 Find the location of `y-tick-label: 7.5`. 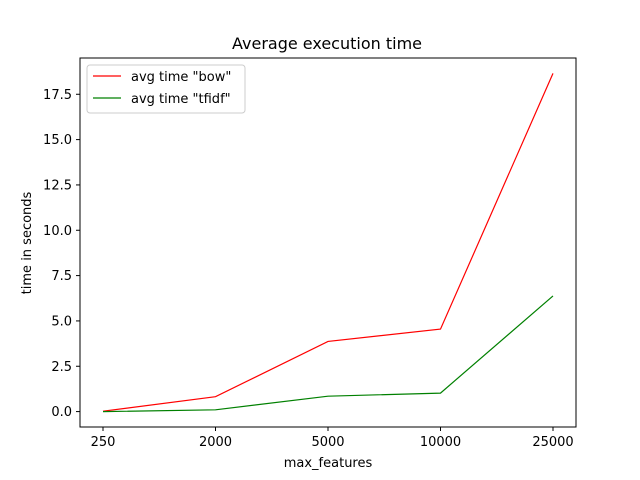

y-tick-label: 7.5 is located at coordinates (61, 276).